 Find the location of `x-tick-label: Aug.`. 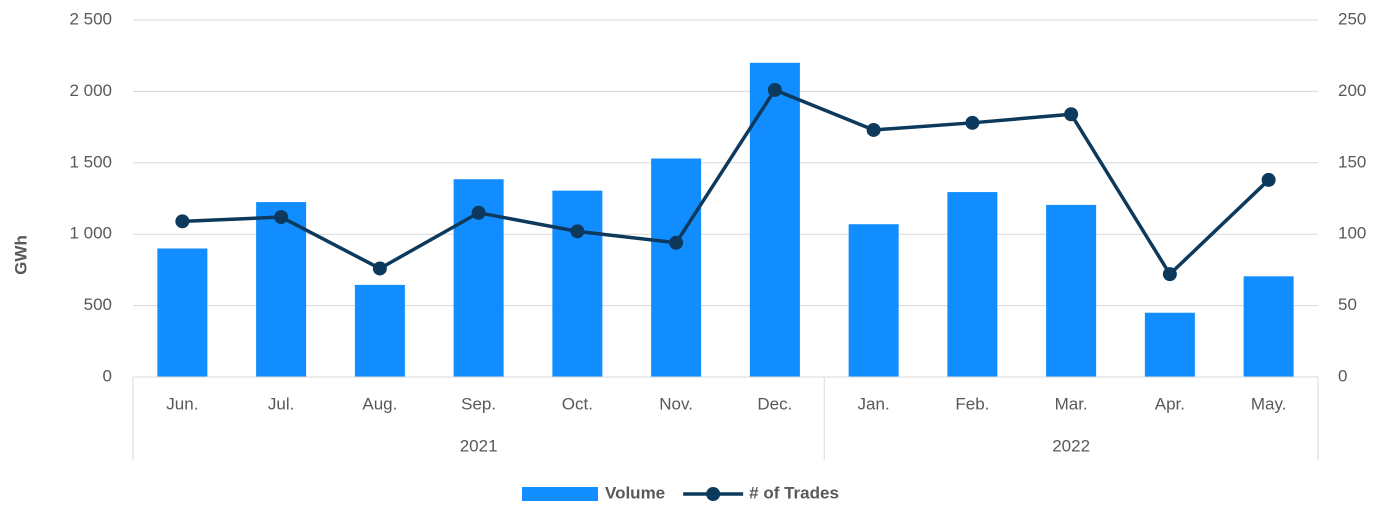

x-tick-label: Aug. is located at coordinates (379, 403).